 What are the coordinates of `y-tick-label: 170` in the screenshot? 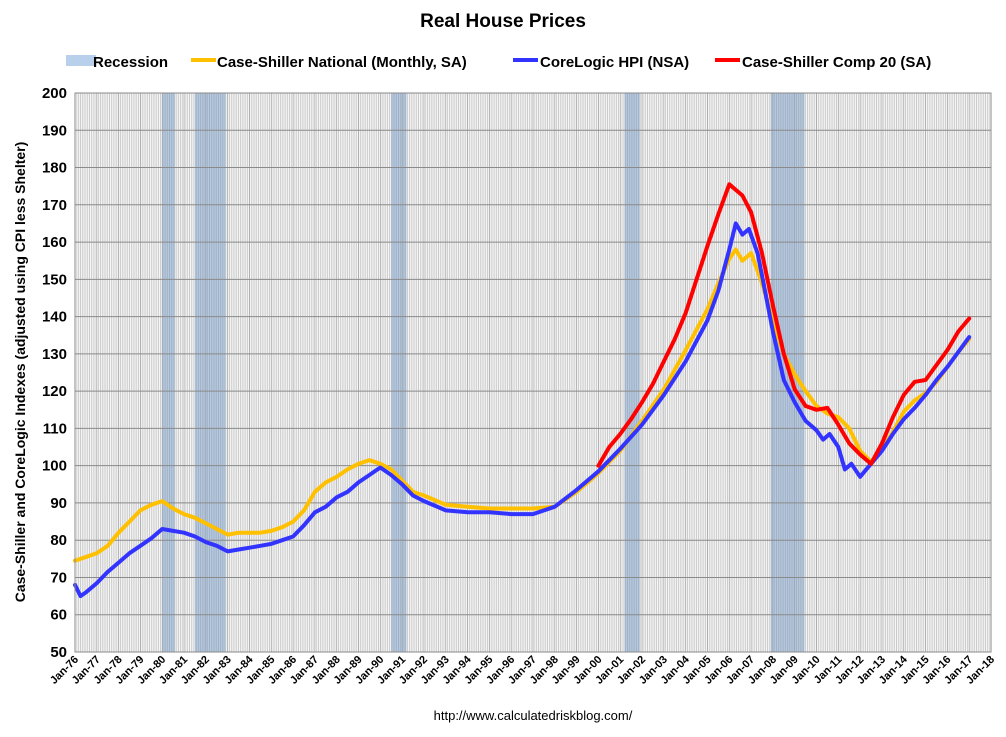 It's located at (54, 205).